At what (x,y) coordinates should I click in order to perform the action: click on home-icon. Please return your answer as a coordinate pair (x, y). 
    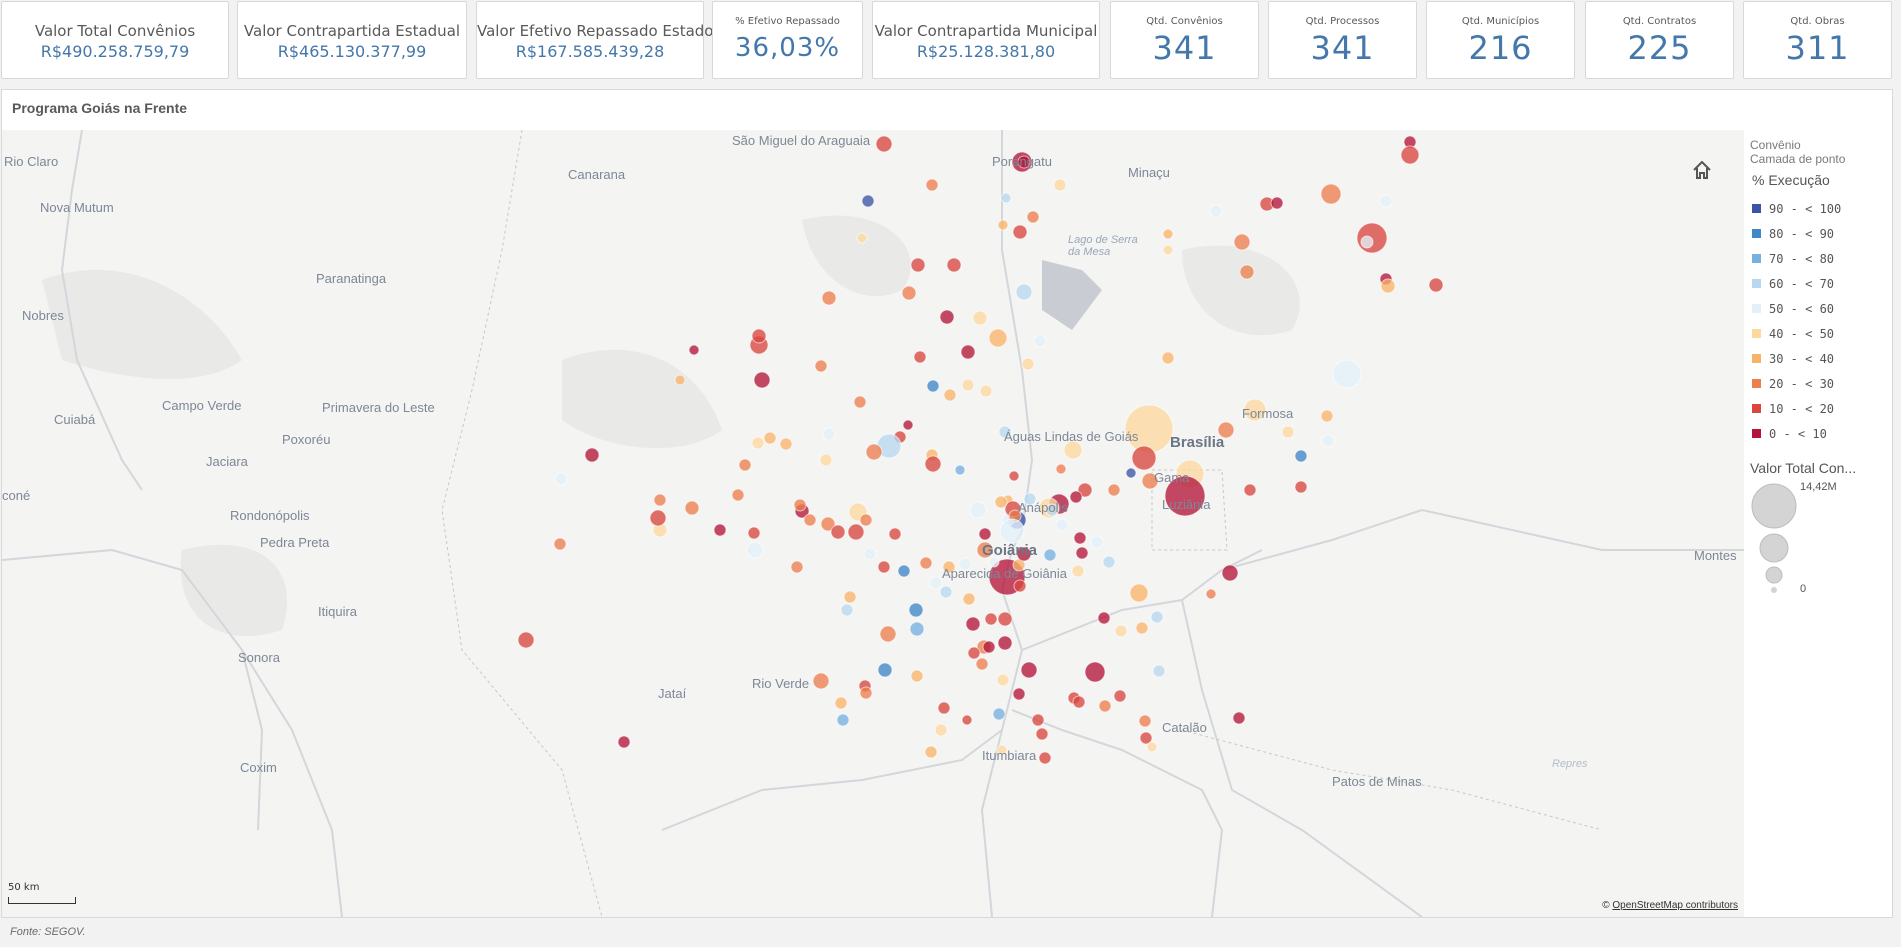
    Looking at the image, I should click on (1702, 170).